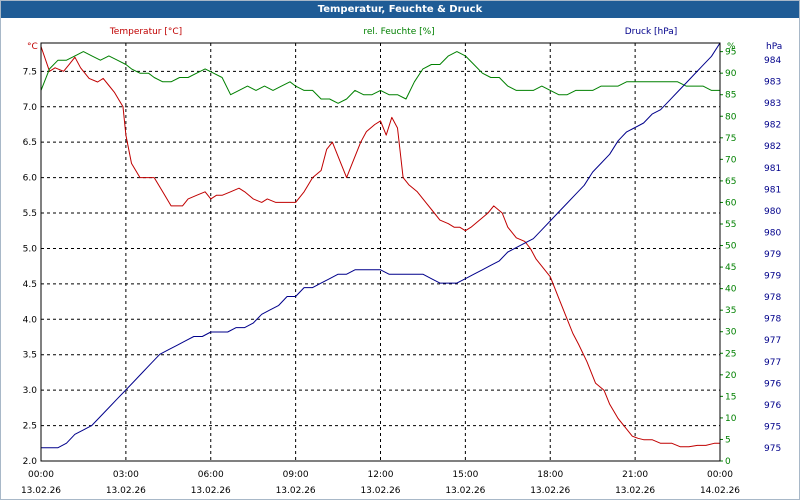 Image resolution: width=800 pixels, height=501 pixels. I want to click on y-tick-humidity: 95, so click(730, 53).